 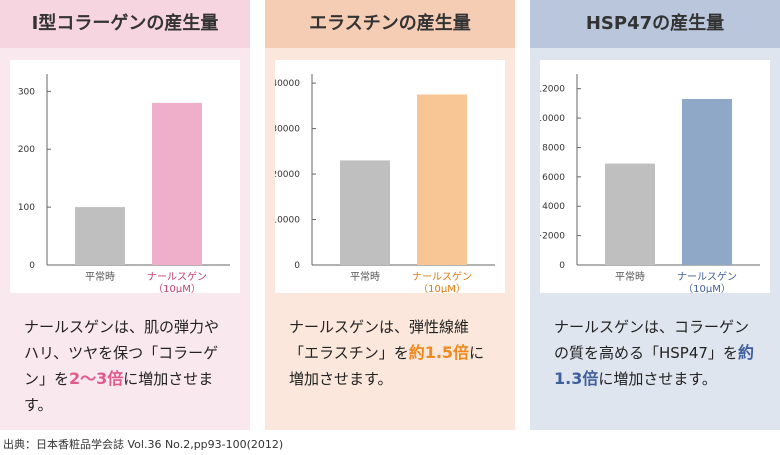 I want to click on panel-title: エラスチンの産生量, so click(x=390, y=24).